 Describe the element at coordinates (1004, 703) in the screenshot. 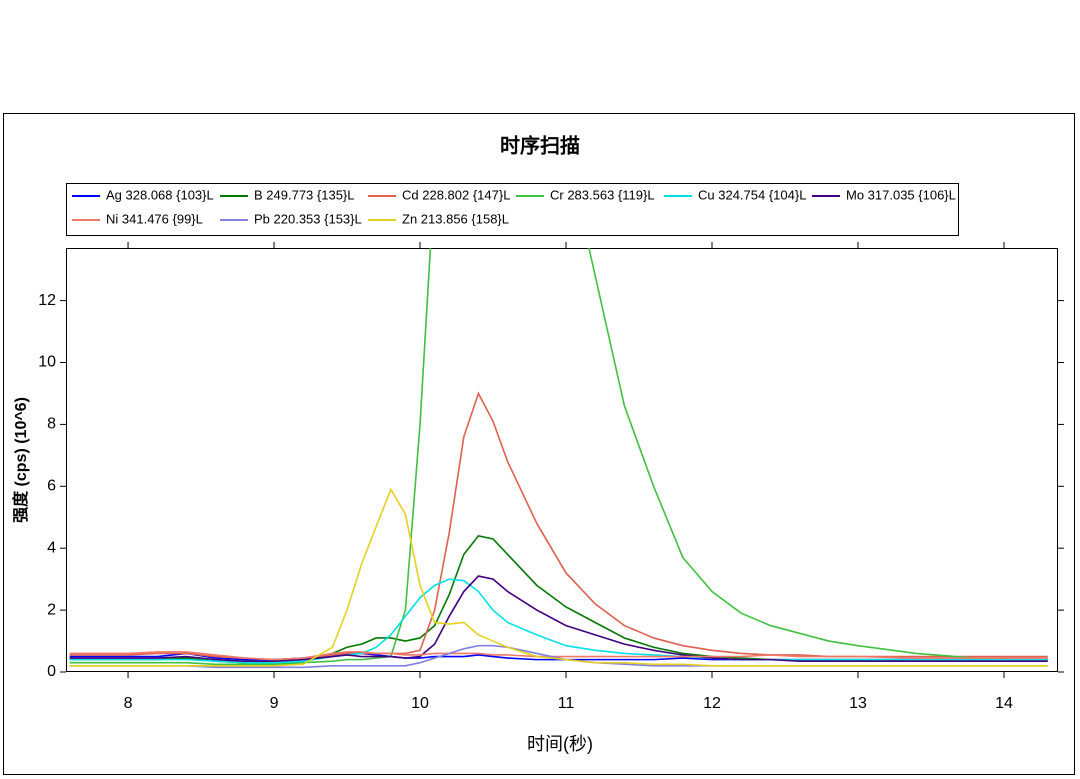

I see `x-tick-label: 14` at that location.